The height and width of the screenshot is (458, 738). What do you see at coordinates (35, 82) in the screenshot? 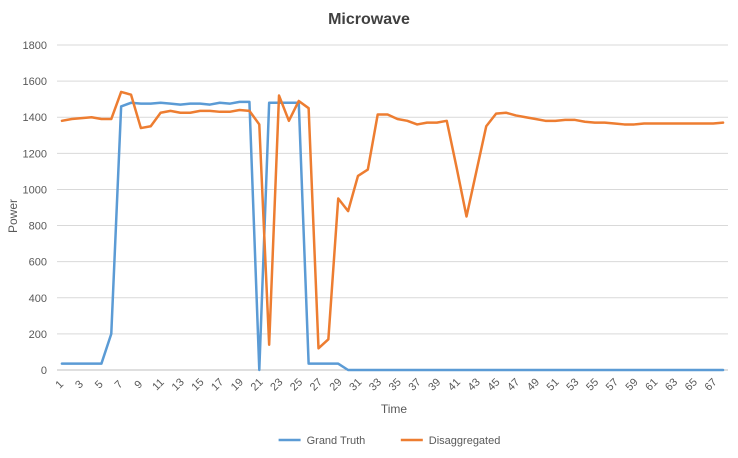
I see `y-tick-label: 1600` at bounding box center [35, 82].